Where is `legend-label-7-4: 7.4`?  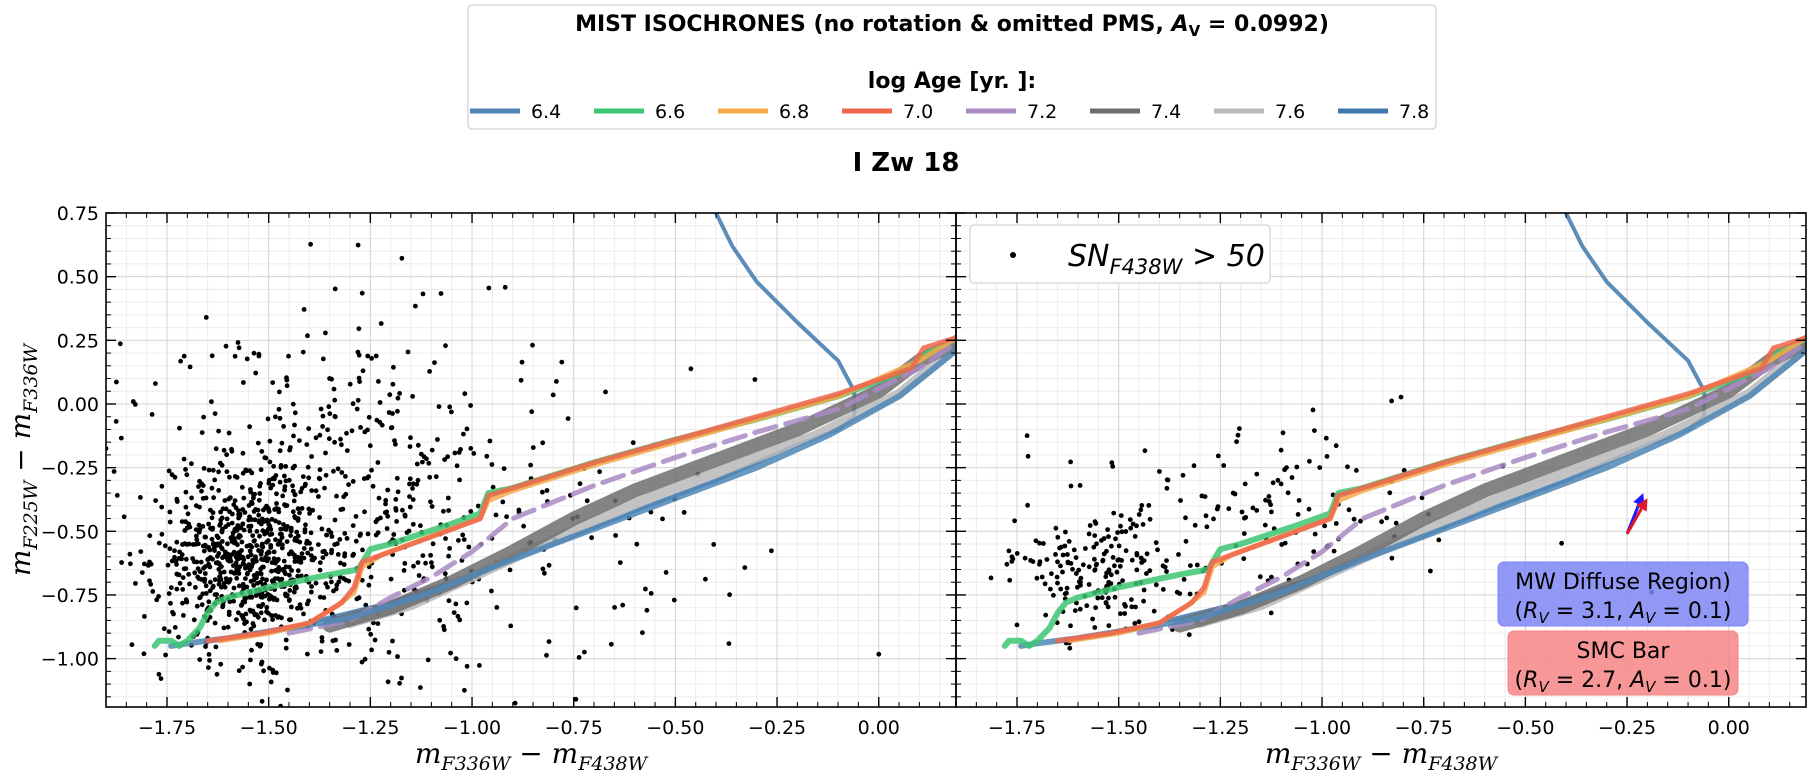
legend-label-7-4: 7.4 is located at coordinates (1166, 112).